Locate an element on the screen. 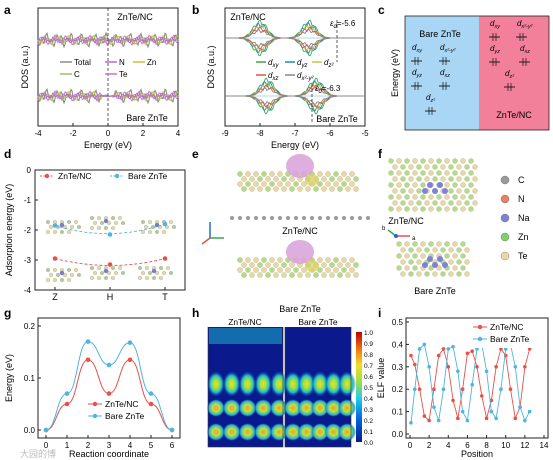  panel-c-ylabel: Energy (eV) is located at coordinates (395, 73).